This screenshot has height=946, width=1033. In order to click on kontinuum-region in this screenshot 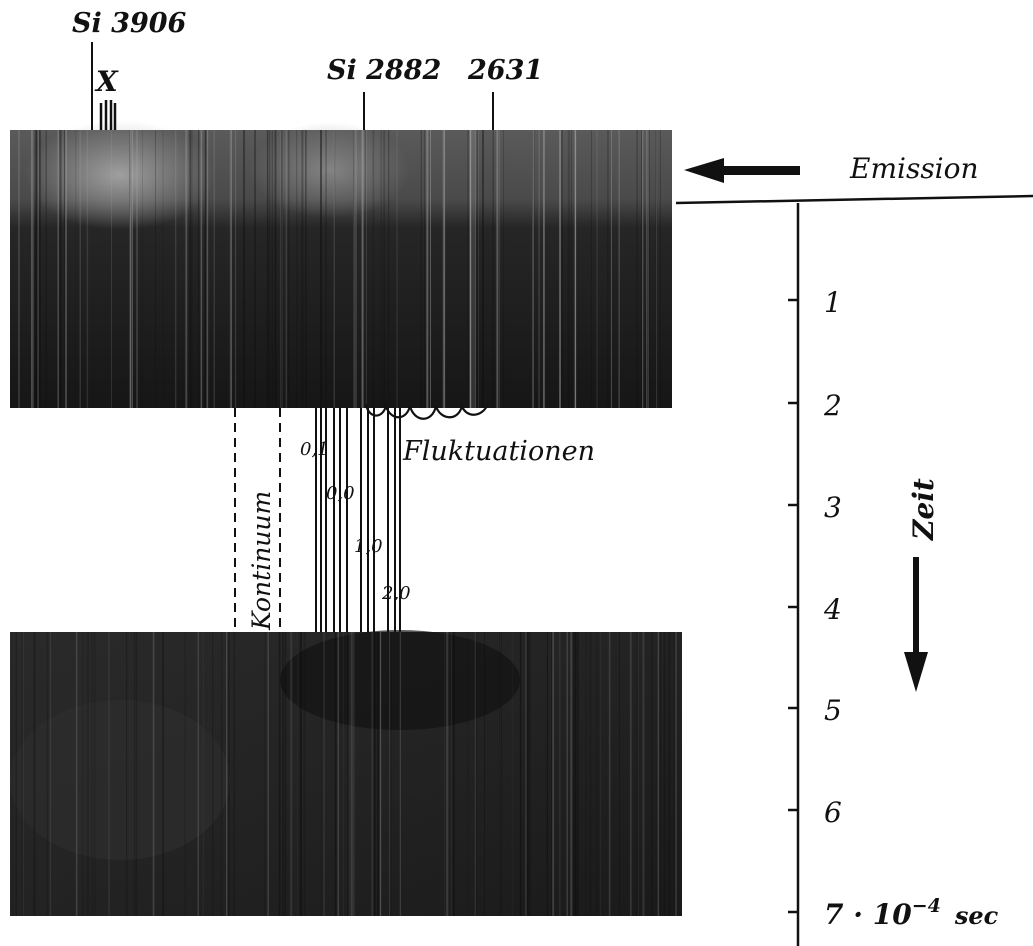, I will do `click(257, 520)`.